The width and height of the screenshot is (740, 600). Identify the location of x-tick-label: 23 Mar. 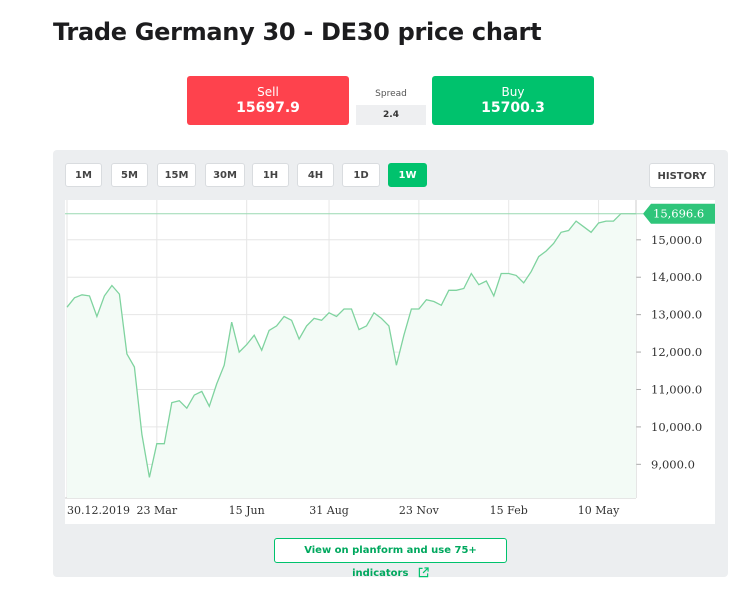
(157, 510).